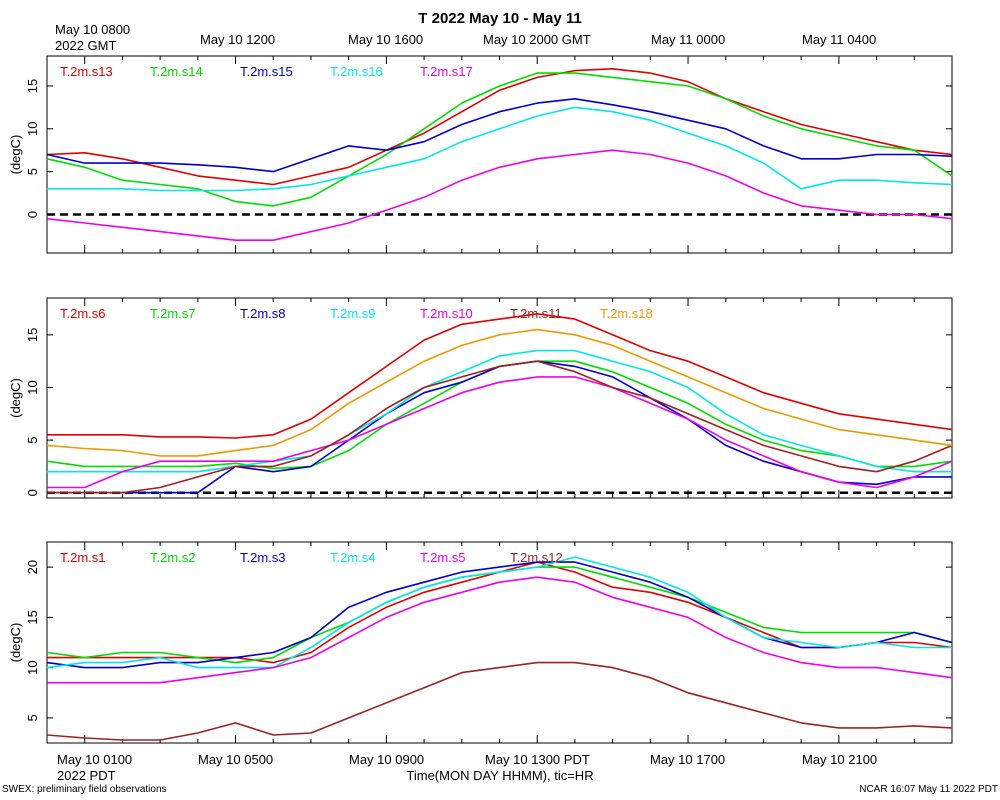 This screenshot has width=1000, height=800. What do you see at coordinates (266, 71) in the screenshot?
I see `legend-entry-T.2m.s15: T.2m.s15` at bounding box center [266, 71].